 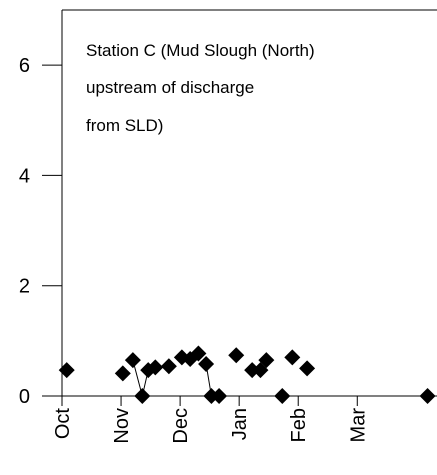 I want to click on annotation: from SLD), so click(x=124, y=125).